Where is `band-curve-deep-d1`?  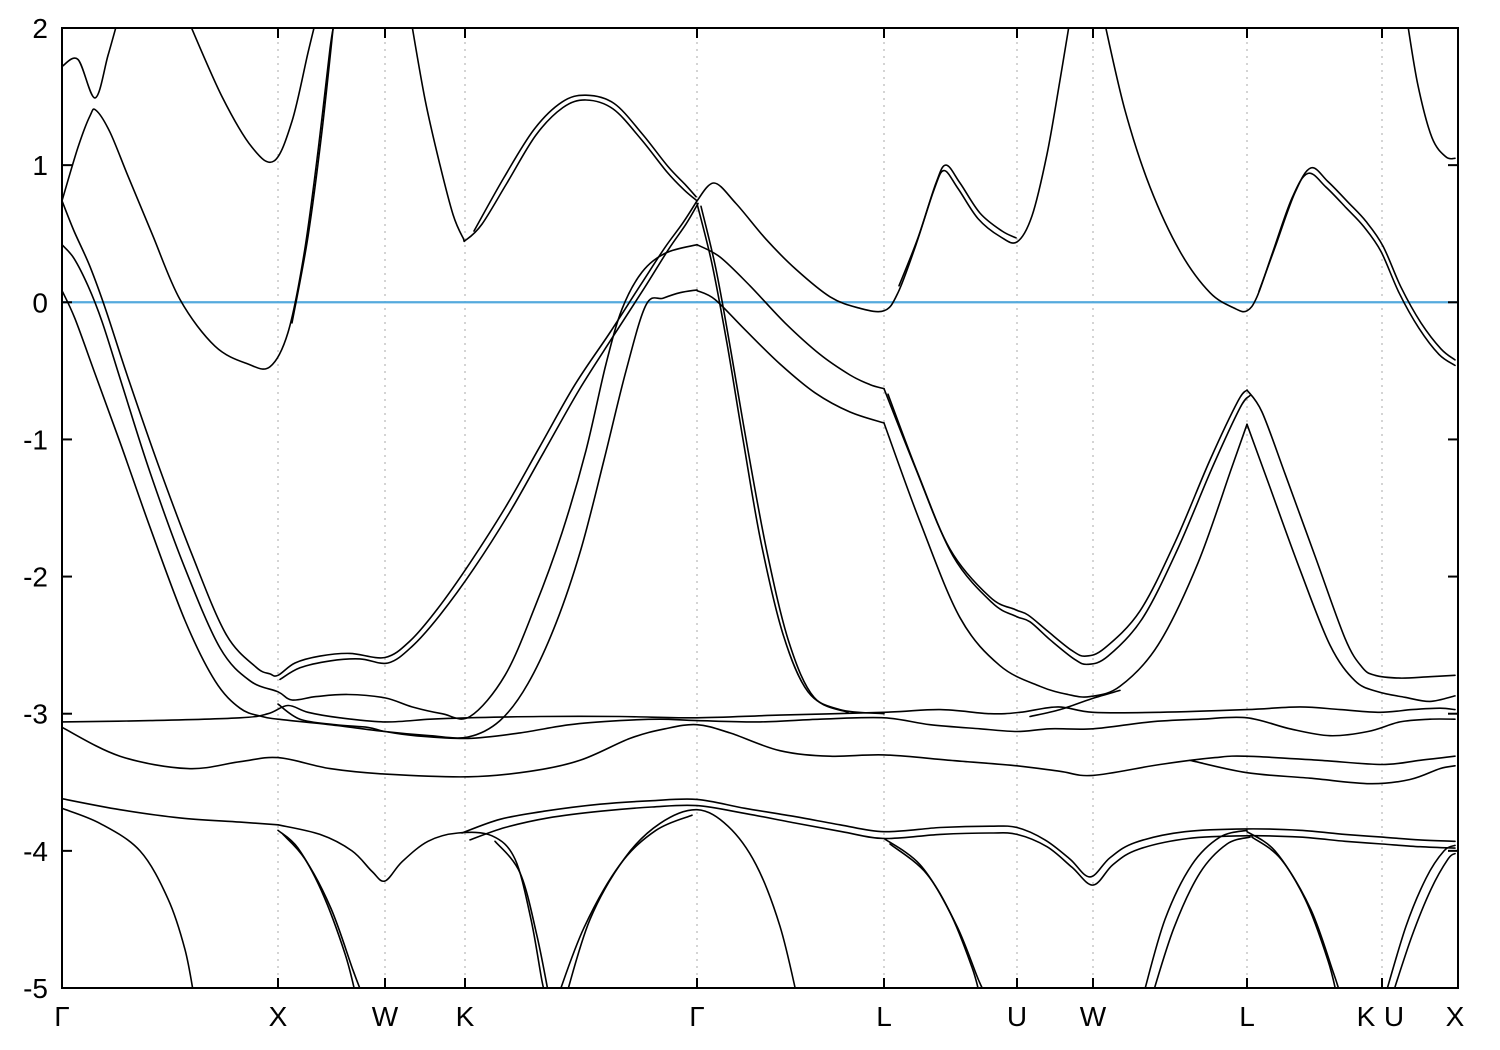
band-curve-deep-d1 is located at coordinates (128, 897).